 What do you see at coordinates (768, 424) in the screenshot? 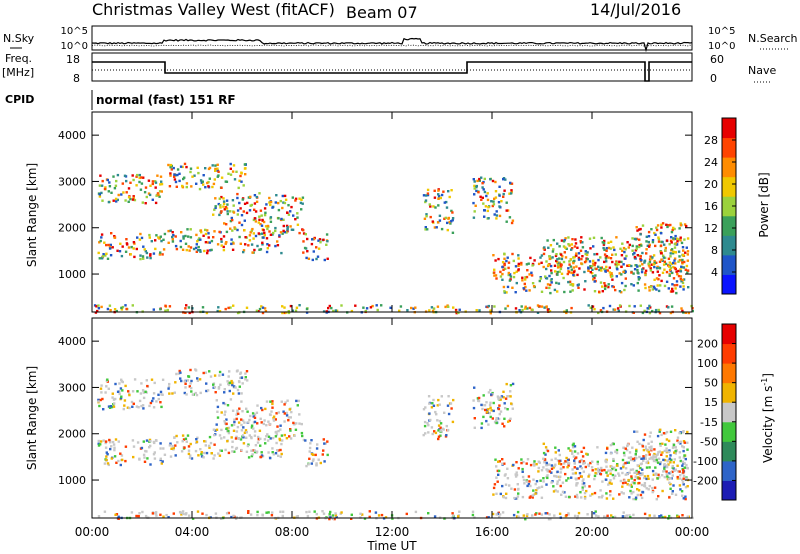
I see `velocity-colorbar-label-a: Velocity [m s` at bounding box center [768, 424].